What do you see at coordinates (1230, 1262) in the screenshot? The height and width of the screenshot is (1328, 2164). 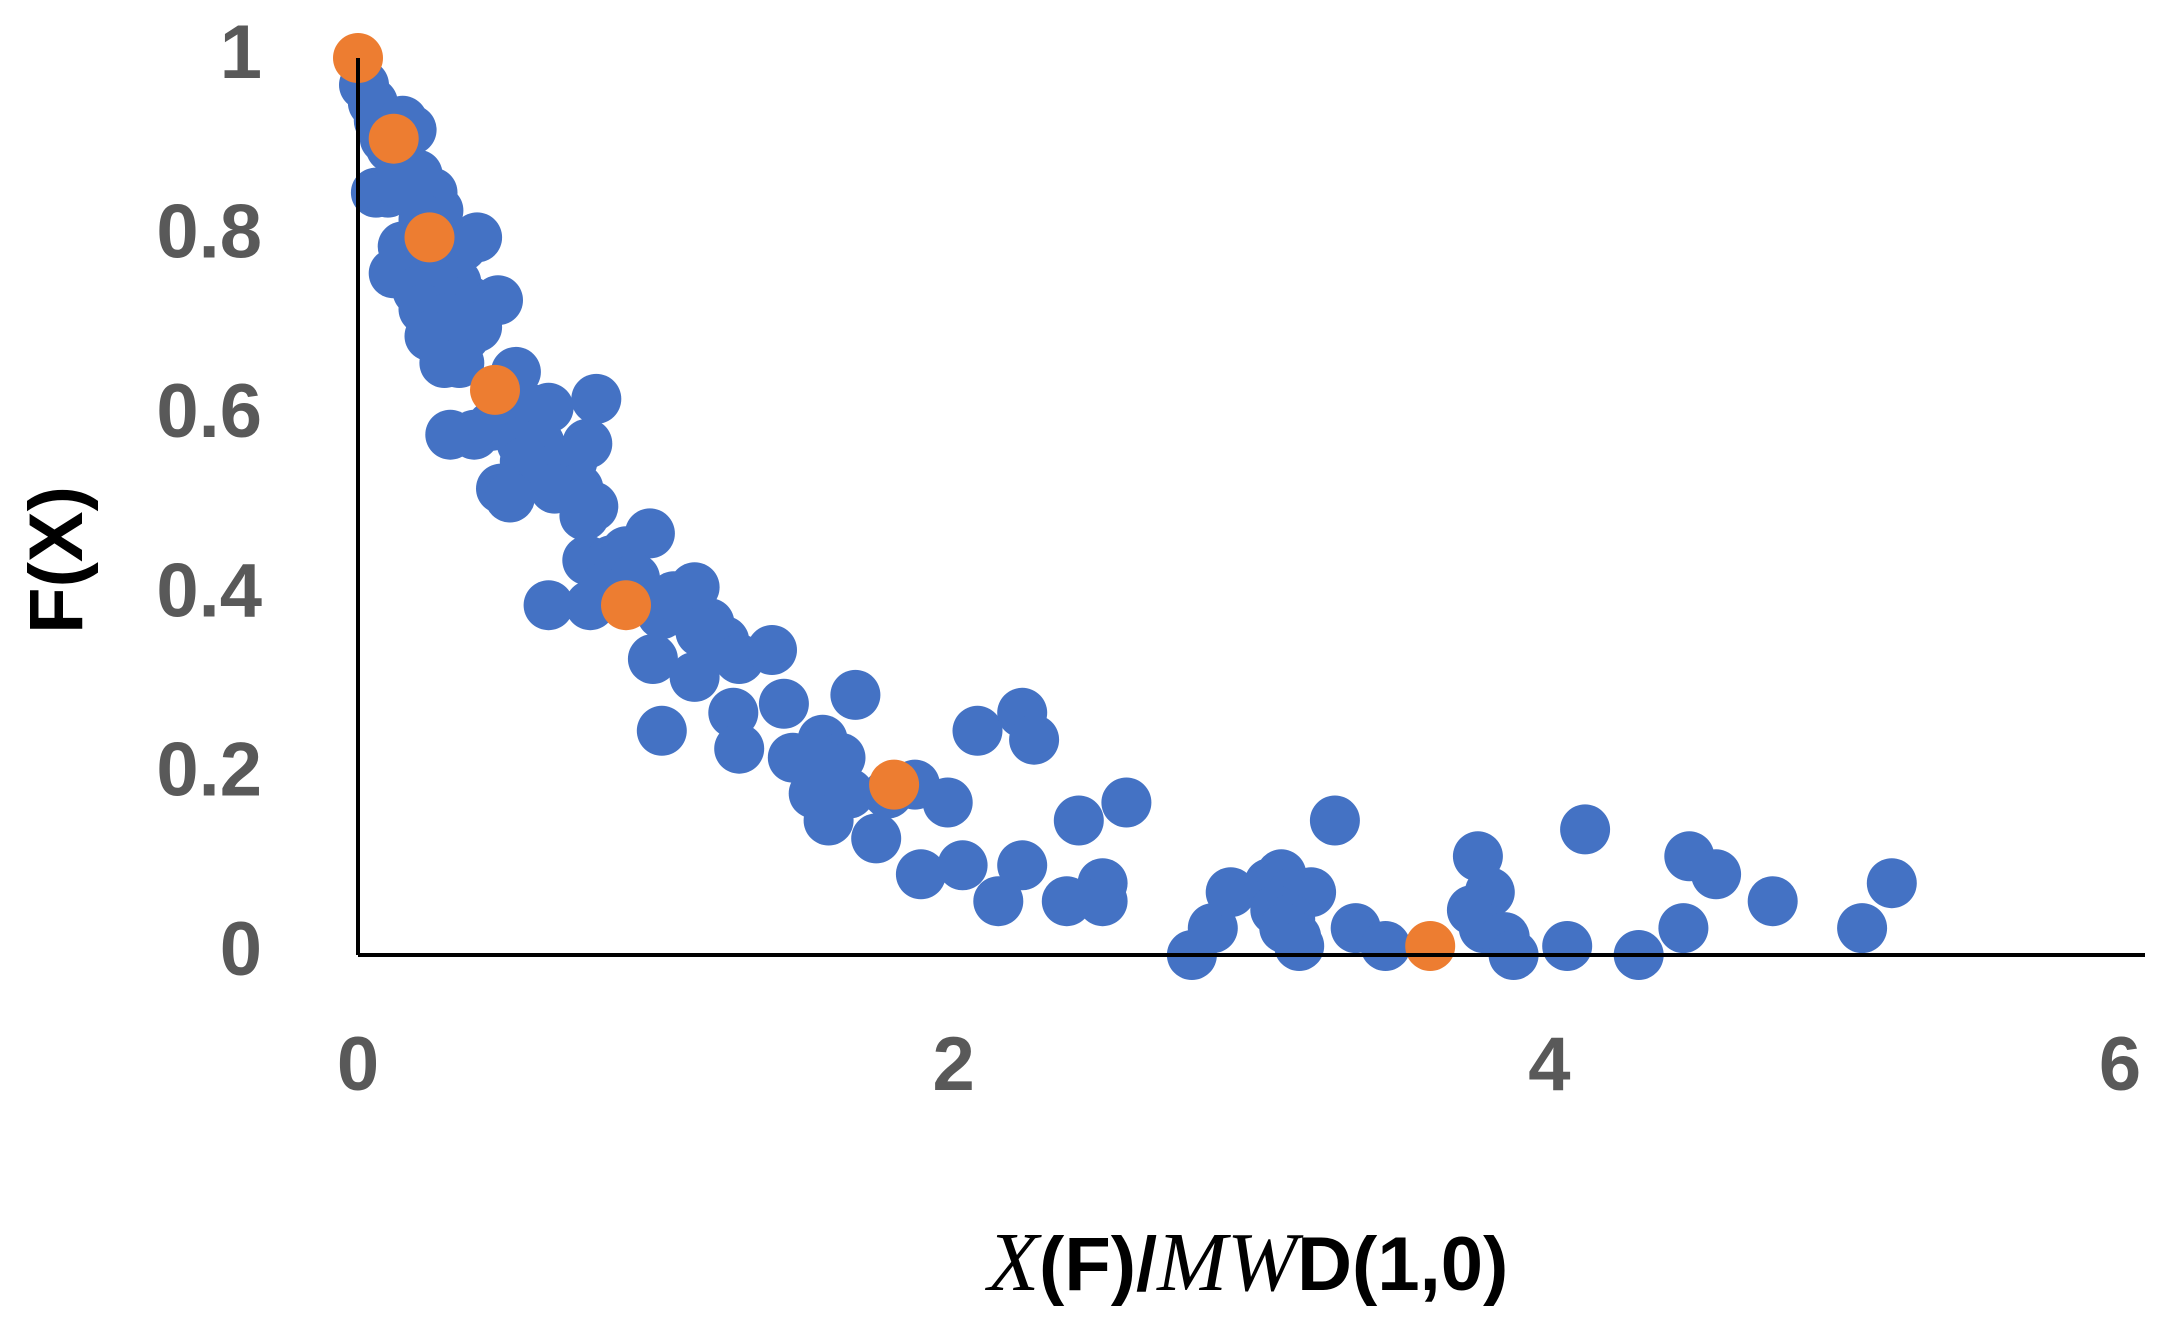 I see `x-axis-title-part: MW` at bounding box center [1230, 1262].